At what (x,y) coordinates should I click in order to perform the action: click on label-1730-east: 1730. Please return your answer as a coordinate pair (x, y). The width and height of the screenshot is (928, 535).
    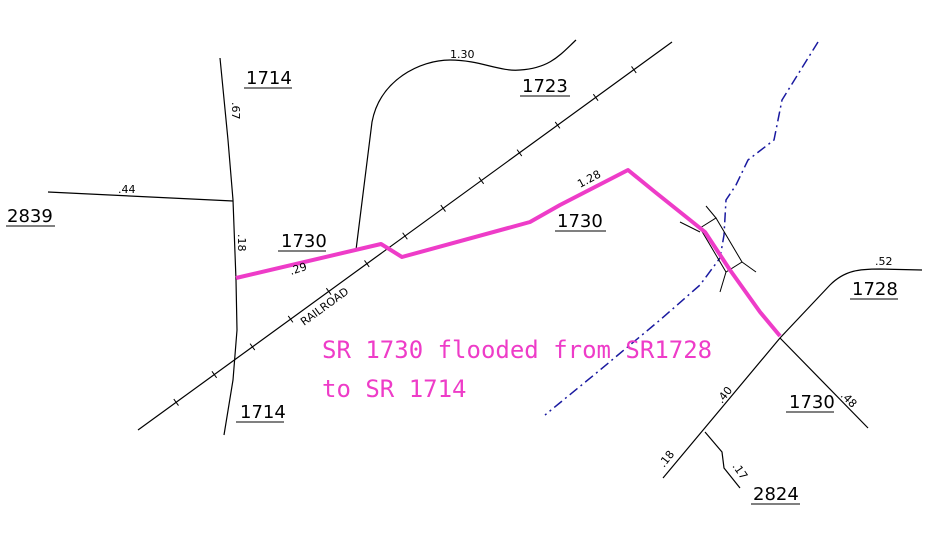
    Looking at the image, I should click on (812, 402).